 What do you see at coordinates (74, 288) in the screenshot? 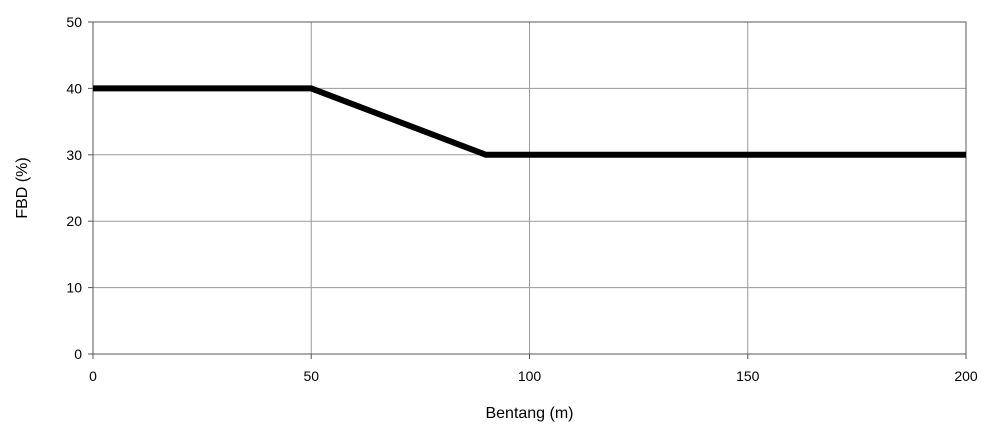
I see `y-tick-label: 10` at bounding box center [74, 288].